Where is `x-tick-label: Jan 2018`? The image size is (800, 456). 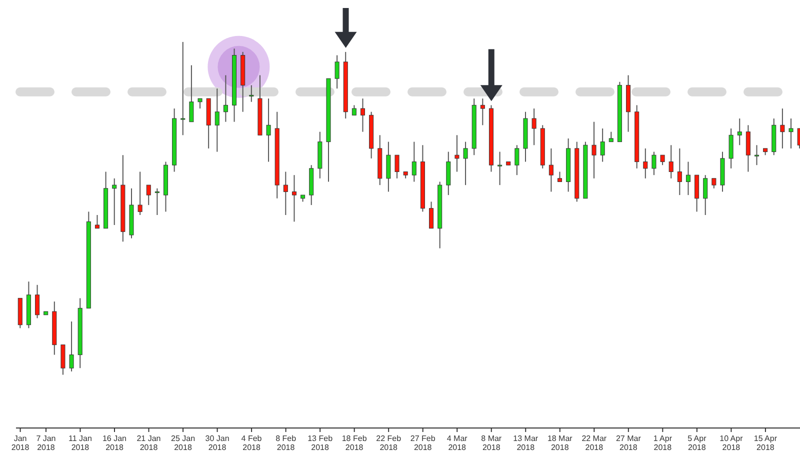 x-tick-label: Jan 2018 is located at coordinates (20, 443).